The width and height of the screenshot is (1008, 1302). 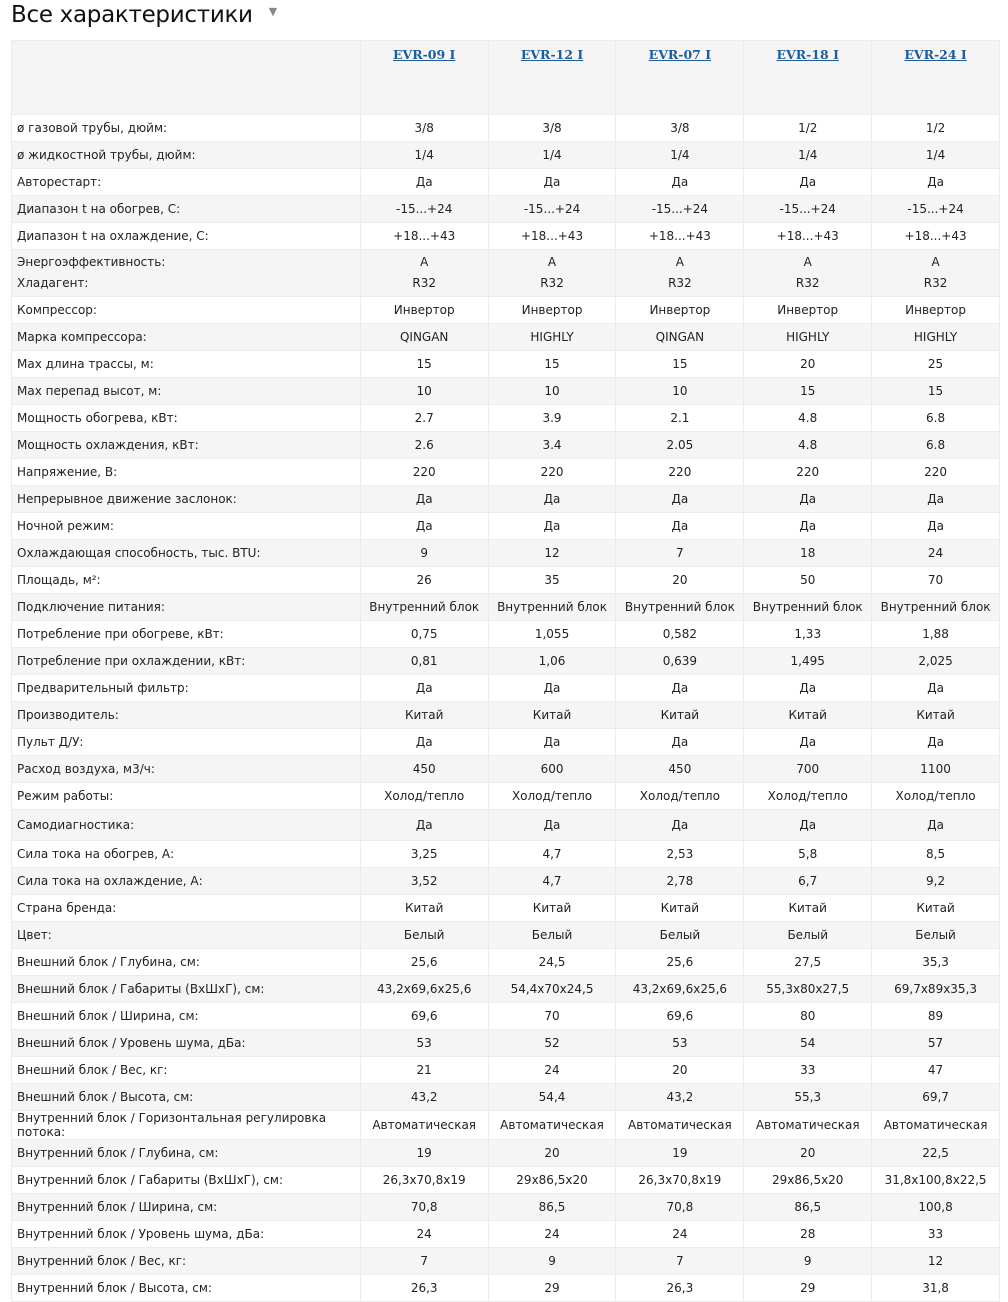 What do you see at coordinates (505, 155) in the screenshot?
I see `table-row: ø жидкостной трубы, дюйм: 1/4 1/4 1/4 1/4 1/4` at bounding box center [505, 155].